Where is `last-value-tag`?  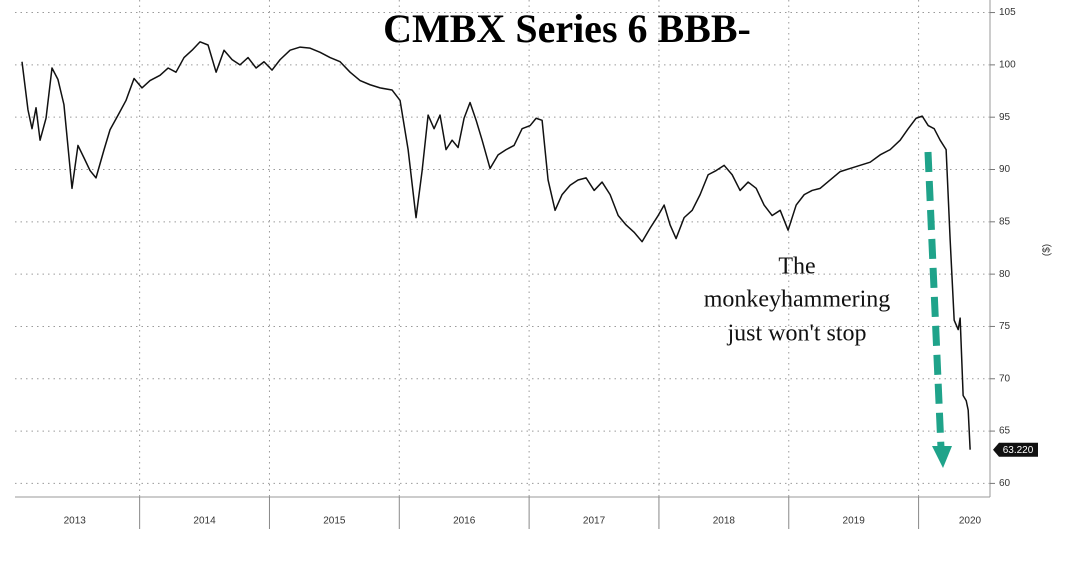 last-value-tag is located at coordinates (1015, 449).